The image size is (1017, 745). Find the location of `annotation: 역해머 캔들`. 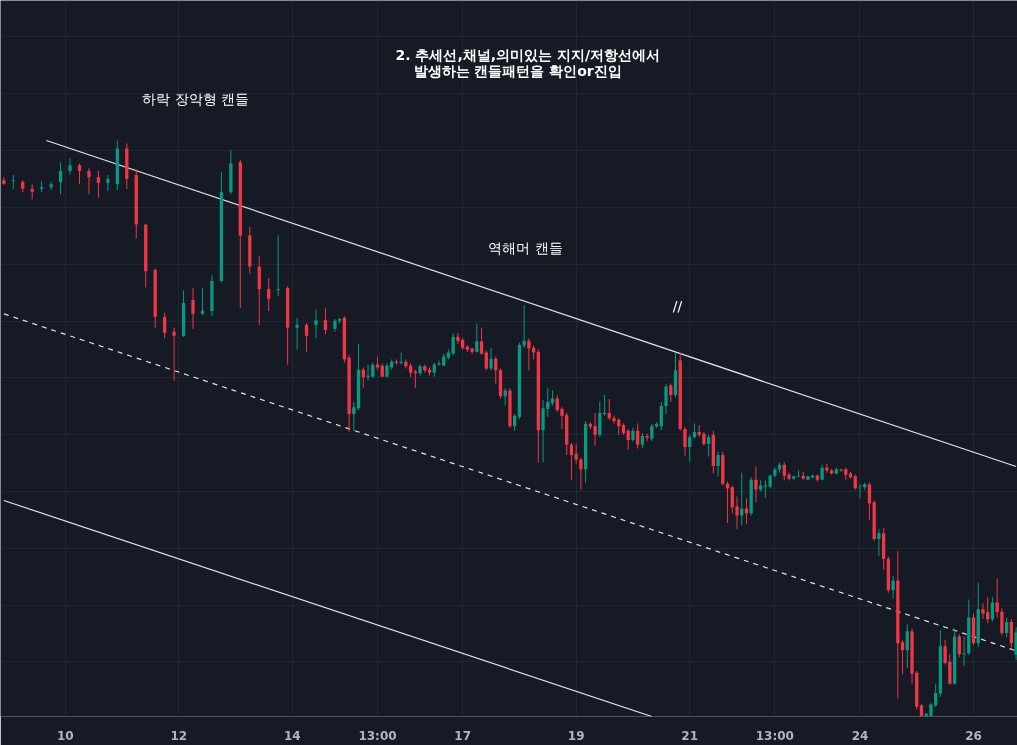

annotation: 역해머 캔들 is located at coordinates (525, 247).